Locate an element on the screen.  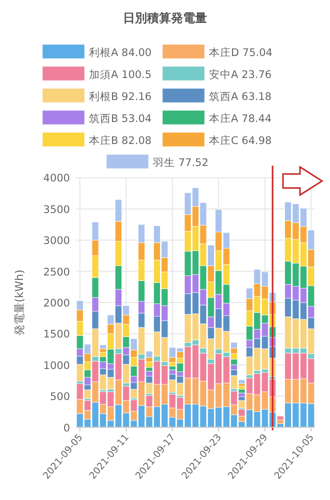
chart-title: 日別積算発電量 is located at coordinates (165, 18).